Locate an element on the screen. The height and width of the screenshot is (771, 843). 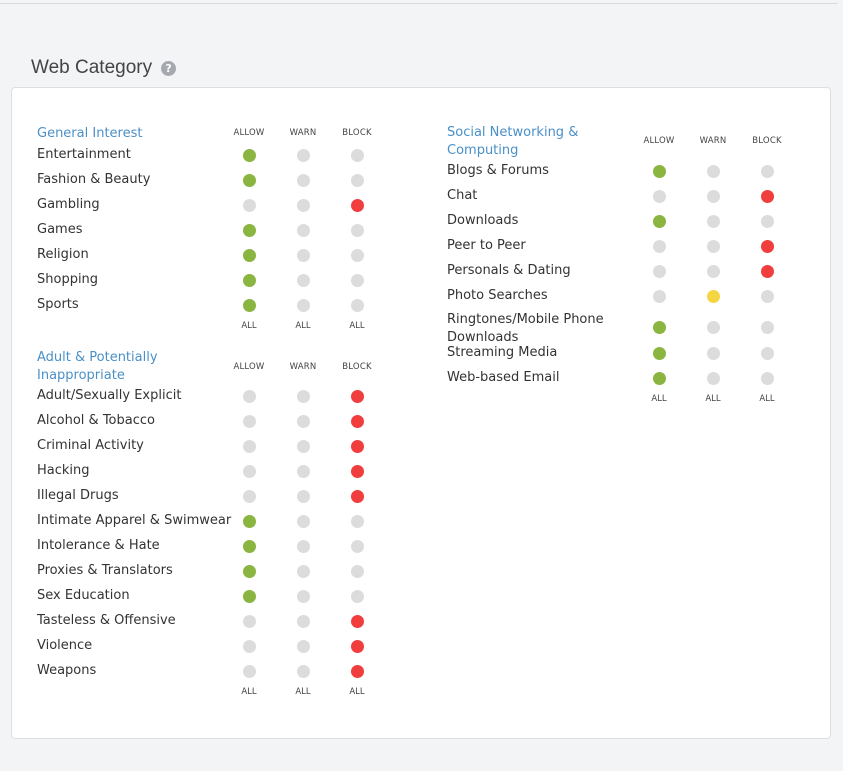
category-label: Weapons is located at coordinates (67, 670).